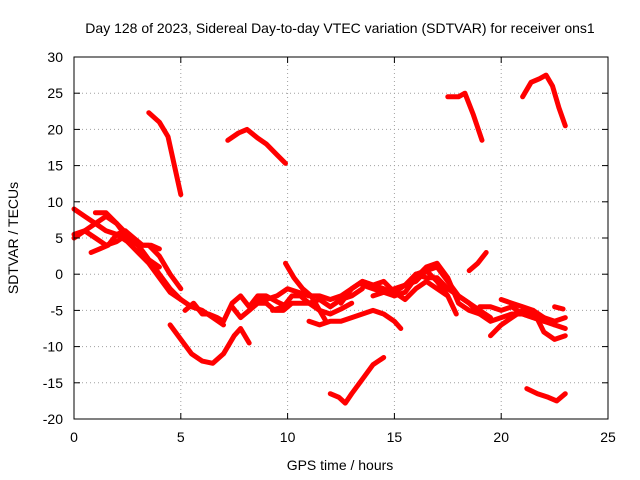  Describe the element at coordinates (59, 238) in the screenshot. I see `y-tick-label: 5` at that location.